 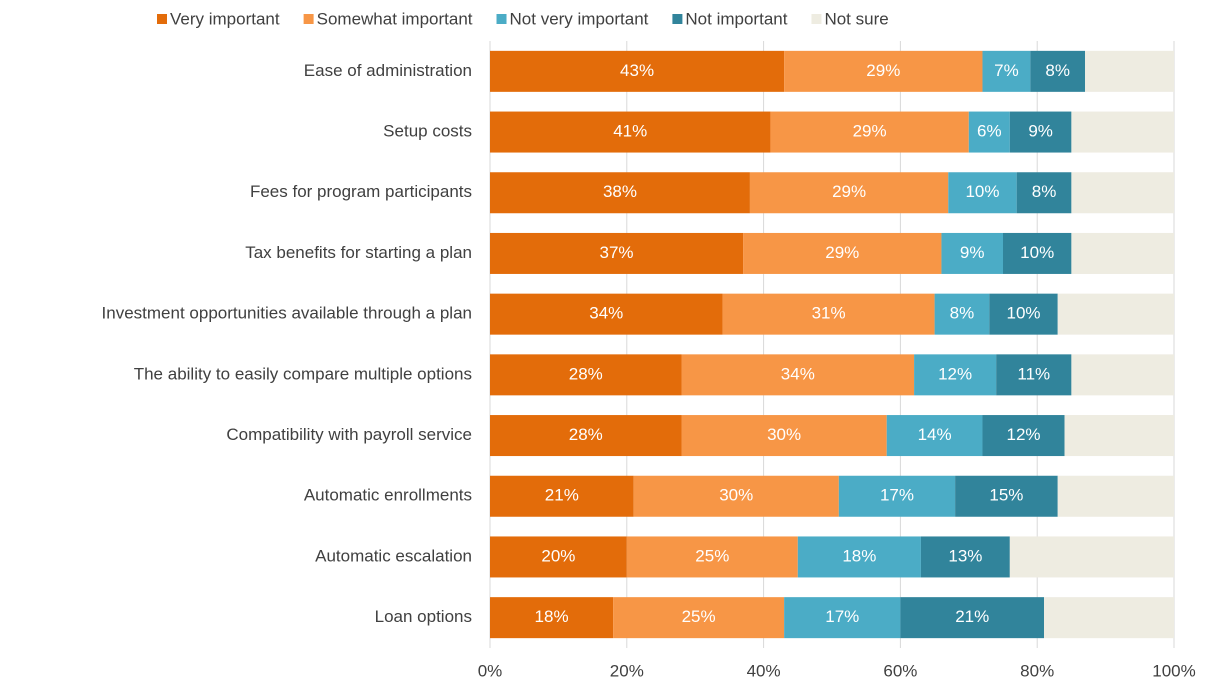 What do you see at coordinates (349, 434) in the screenshot?
I see `category-label: Compatibility with payroll service` at bounding box center [349, 434].